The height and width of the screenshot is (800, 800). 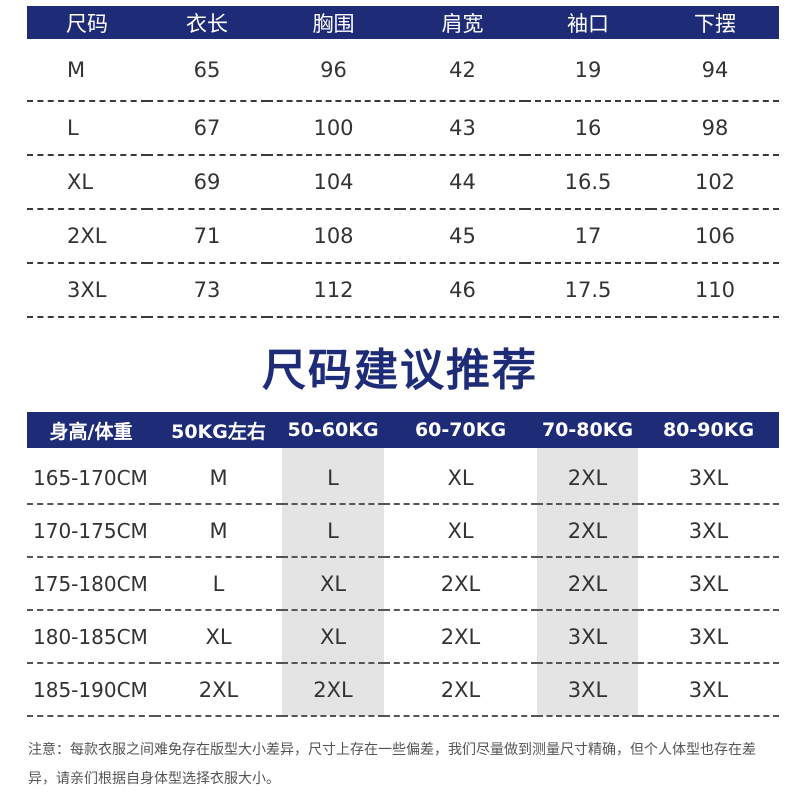 I want to click on table-row: XL 69 104 44 16.5 102, so click(x=403, y=182).